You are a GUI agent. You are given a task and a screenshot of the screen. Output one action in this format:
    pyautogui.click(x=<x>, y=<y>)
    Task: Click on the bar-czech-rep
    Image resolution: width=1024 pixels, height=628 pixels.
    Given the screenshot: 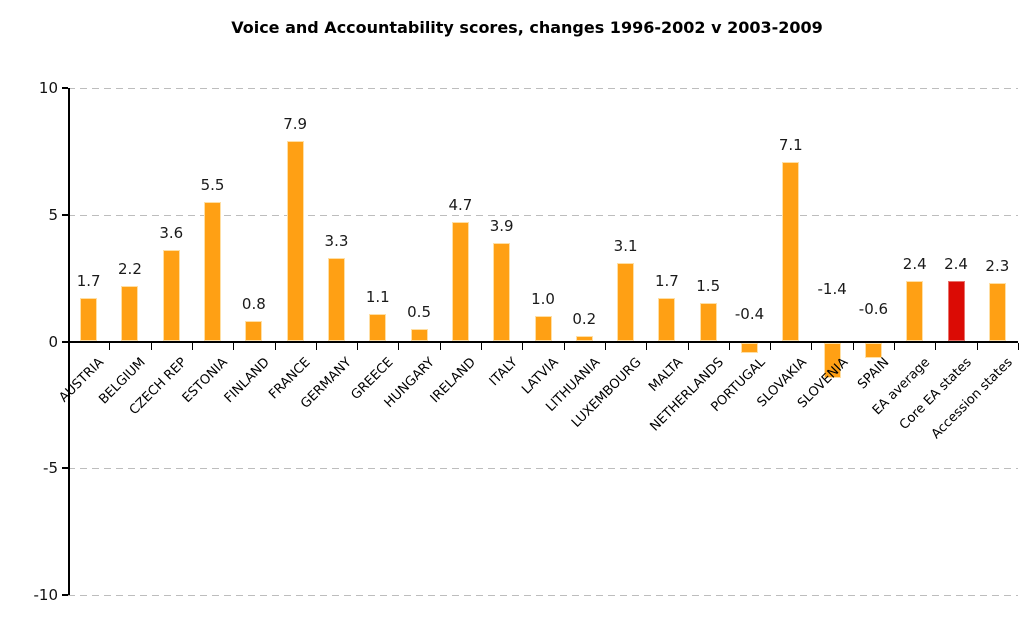 What is the action you would take?
    pyautogui.click(x=171, y=296)
    